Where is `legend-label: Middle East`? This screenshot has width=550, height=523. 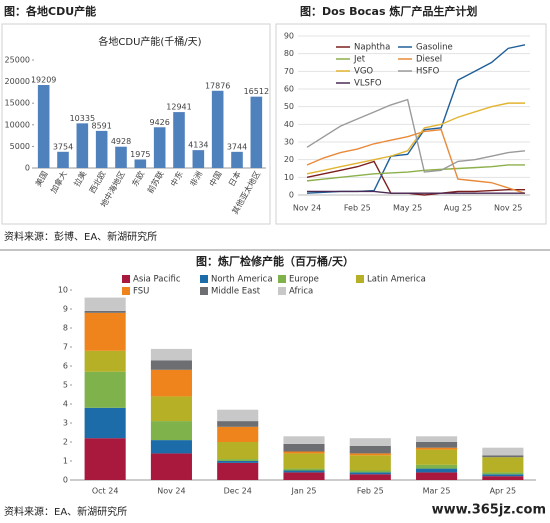
legend-label: Middle East is located at coordinates (236, 292).